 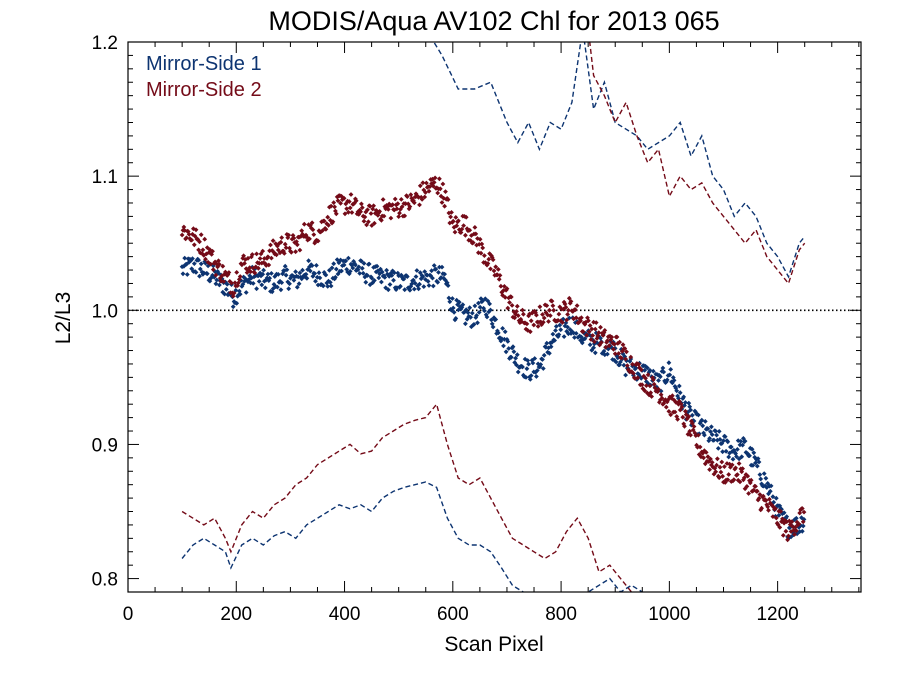 I want to click on series-2-upper-bound-line, so click(x=697, y=163).